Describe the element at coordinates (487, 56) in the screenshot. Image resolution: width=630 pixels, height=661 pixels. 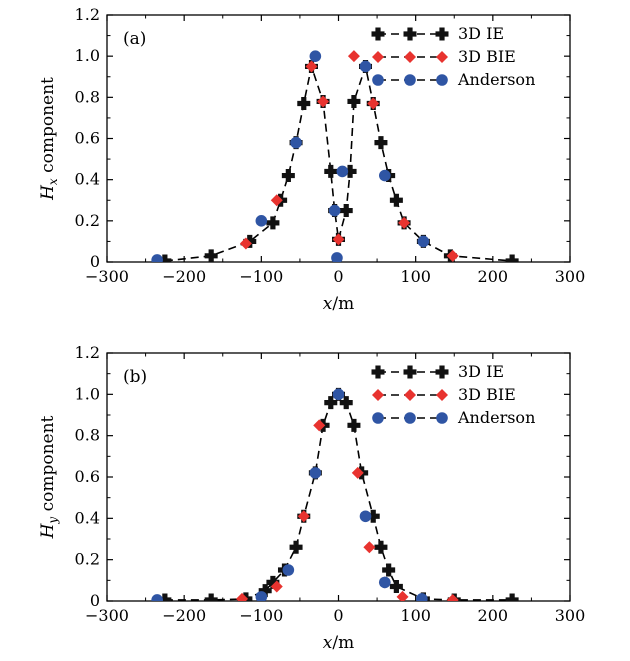
I see `legend-label: 3D BIE` at that location.